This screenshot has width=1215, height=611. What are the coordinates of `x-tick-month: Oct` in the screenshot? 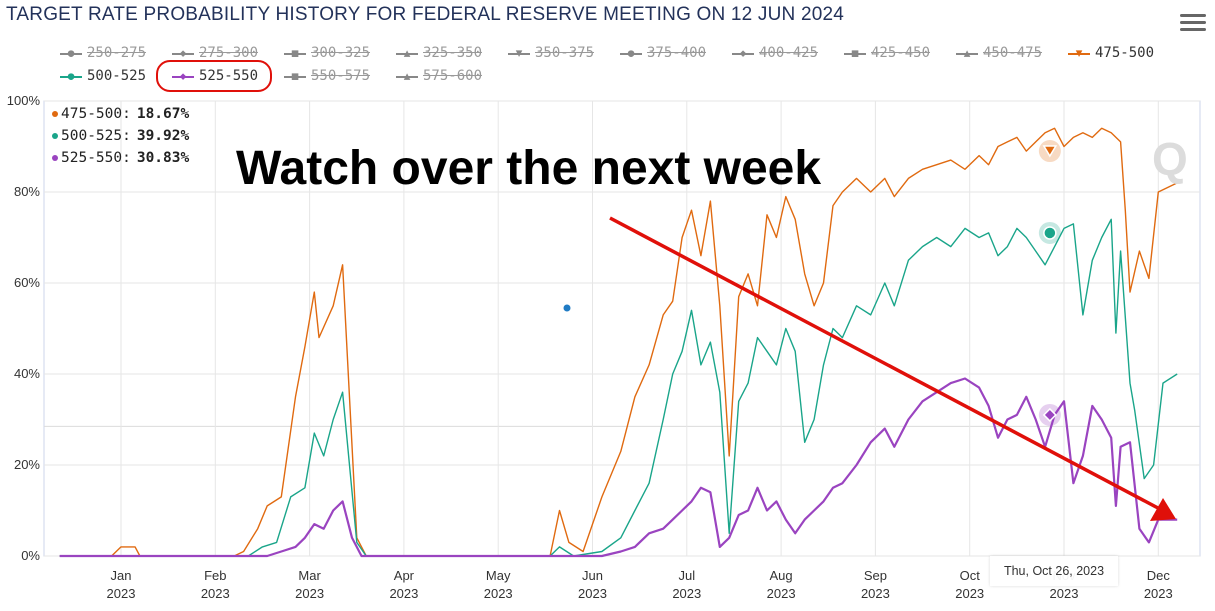 It's located at (970, 575).